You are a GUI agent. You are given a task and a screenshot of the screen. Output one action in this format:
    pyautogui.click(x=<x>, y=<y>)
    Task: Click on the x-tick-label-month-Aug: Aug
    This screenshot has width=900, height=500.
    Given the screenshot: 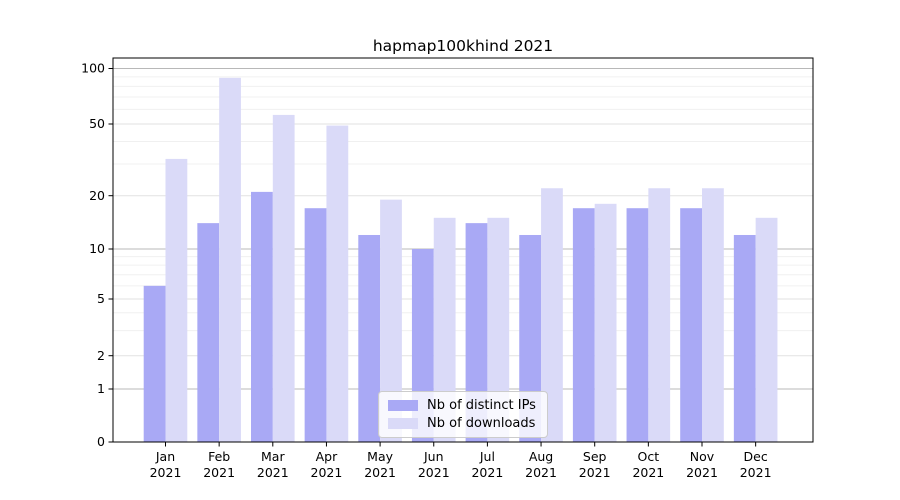 What is the action you would take?
    pyautogui.click(x=541, y=456)
    